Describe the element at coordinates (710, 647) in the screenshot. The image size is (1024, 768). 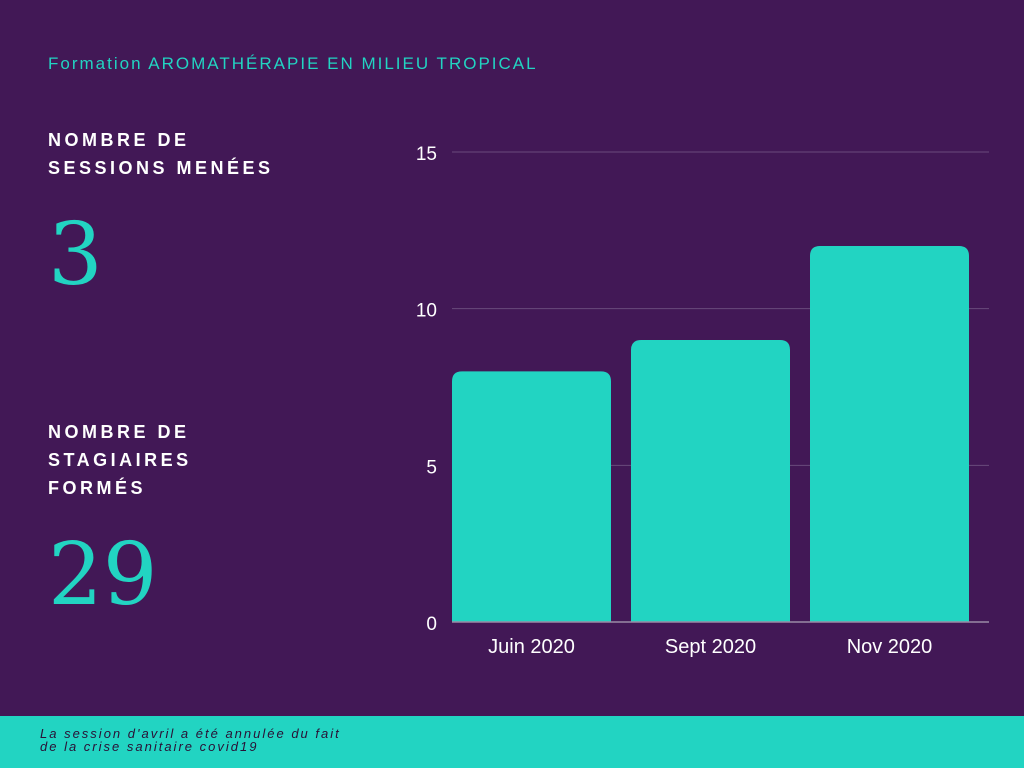
I see `x-tick-label: Sept 2020` at that location.